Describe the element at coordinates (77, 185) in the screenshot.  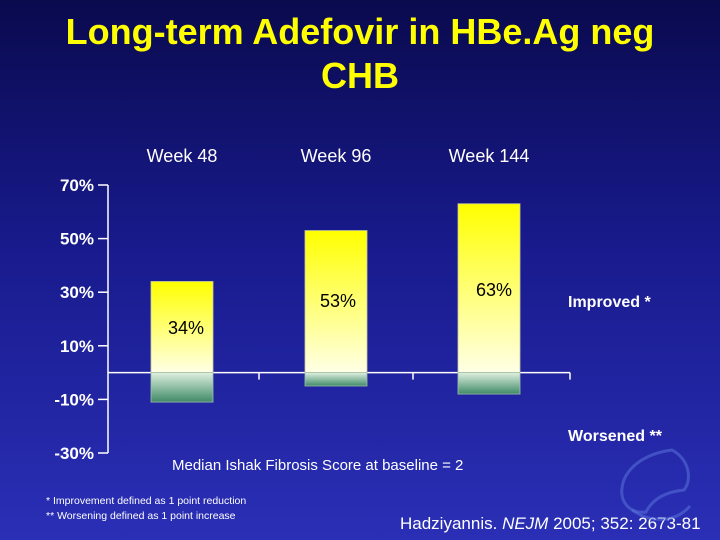
I see `y-tick-label: 70%` at that location.